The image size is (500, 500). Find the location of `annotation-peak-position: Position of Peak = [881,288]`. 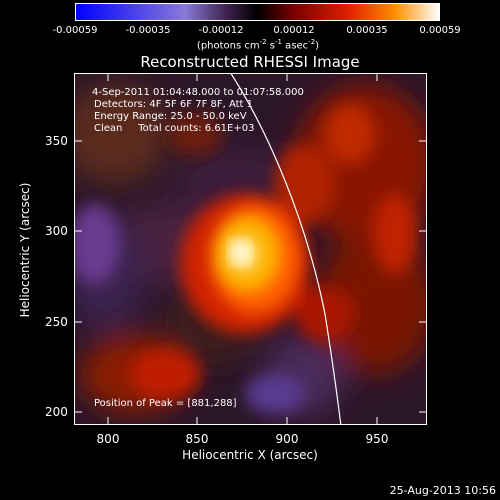

annotation-peak-position: Position of Peak = [881,288] is located at coordinates (165, 403).